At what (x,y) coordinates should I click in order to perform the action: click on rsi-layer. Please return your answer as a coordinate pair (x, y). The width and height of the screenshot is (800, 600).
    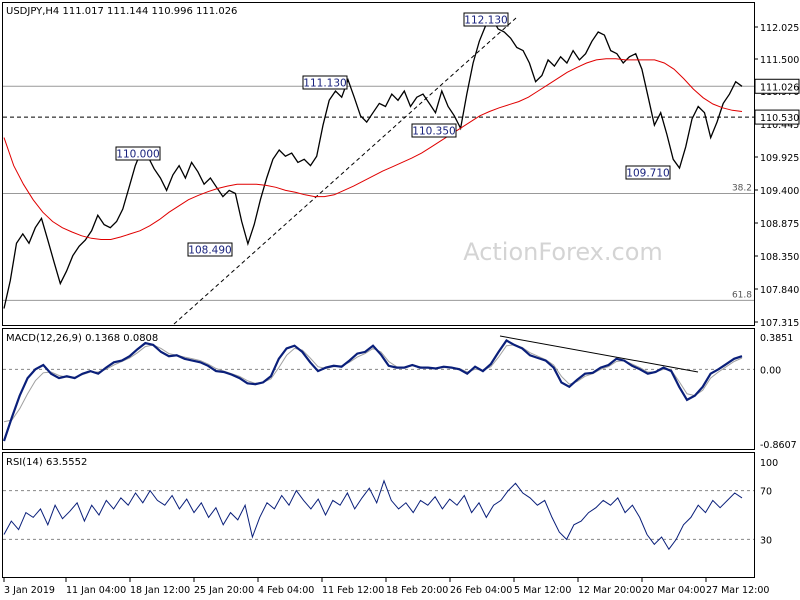
    Looking at the image, I should click on (378, 515).